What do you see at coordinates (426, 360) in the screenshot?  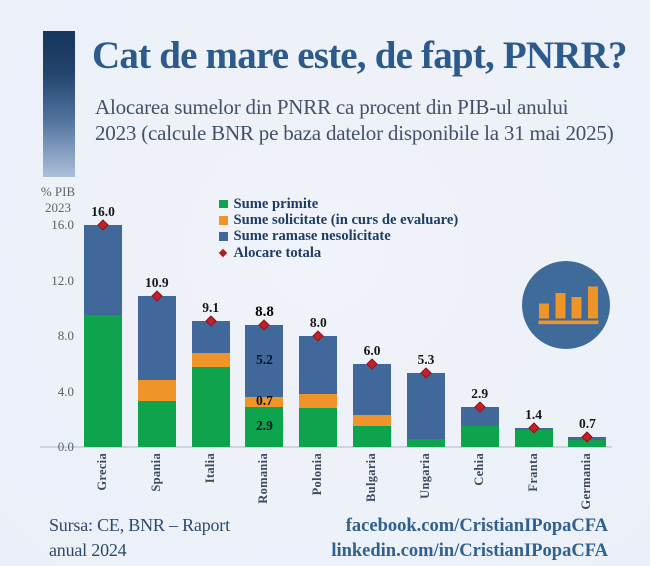 I see `total-value-label: 5.3` at bounding box center [426, 360].